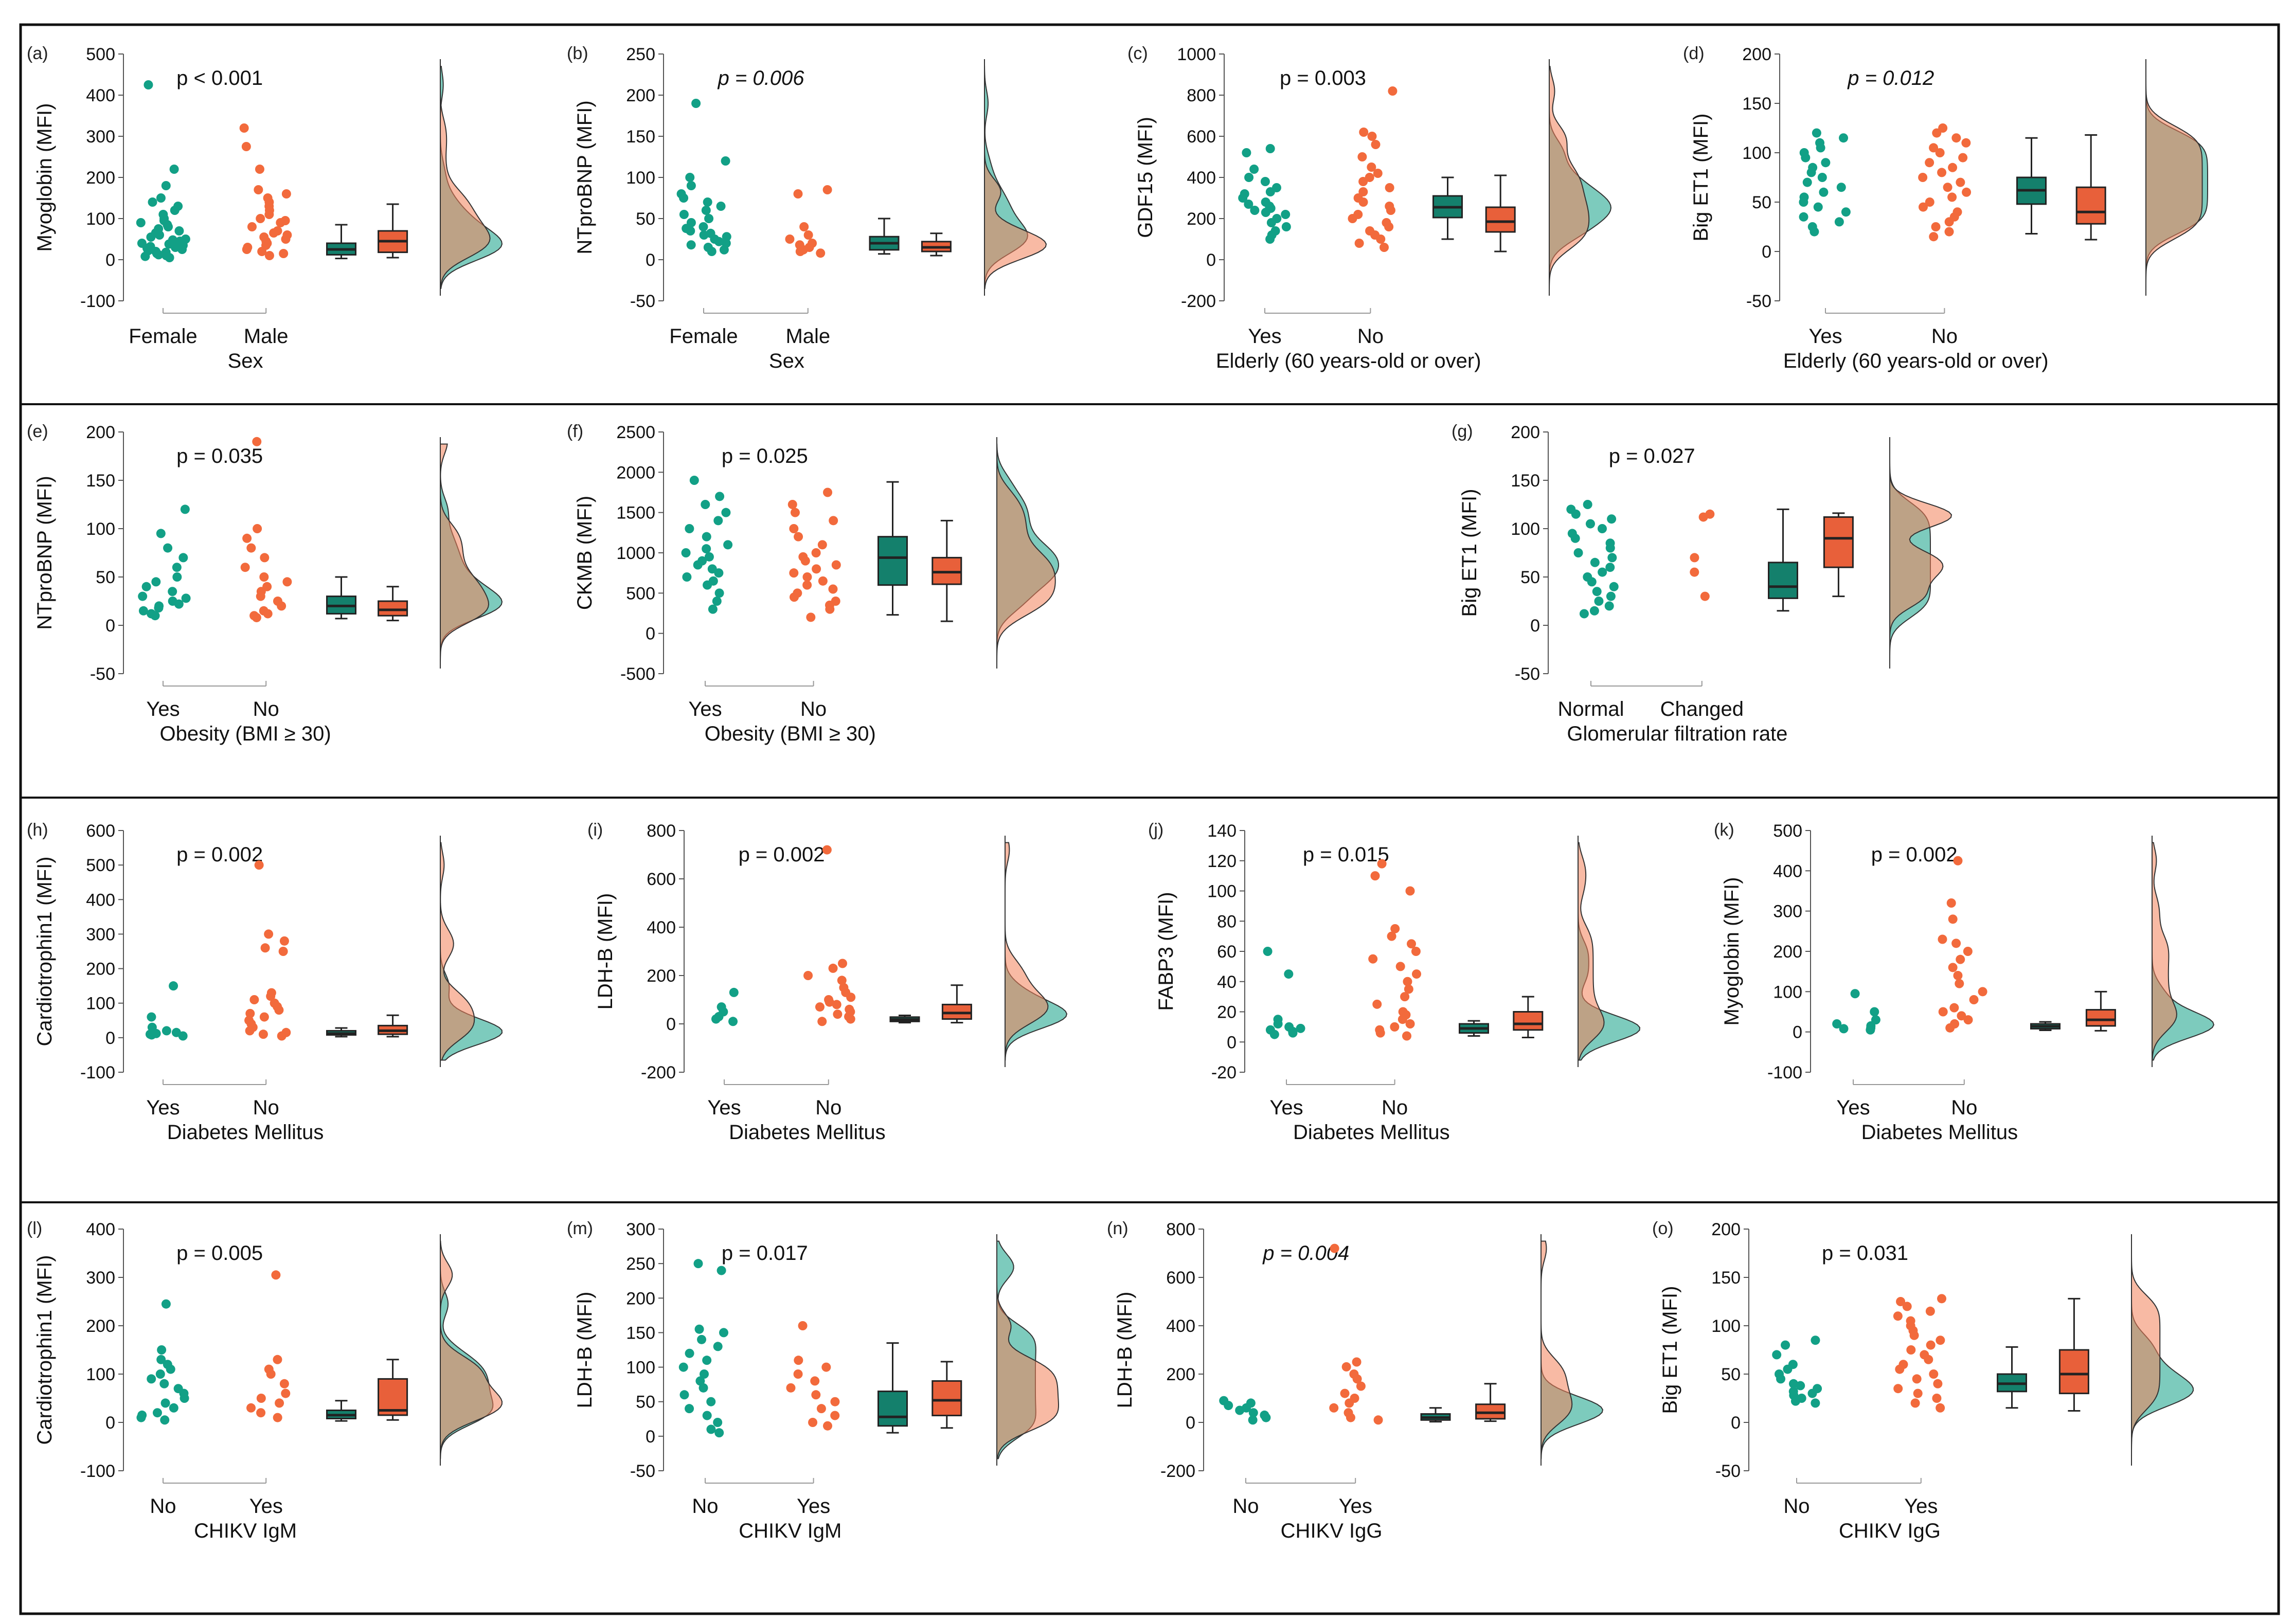  What do you see at coordinates (640, 137) in the screenshot?
I see `y-tick-label: 150` at bounding box center [640, 137].